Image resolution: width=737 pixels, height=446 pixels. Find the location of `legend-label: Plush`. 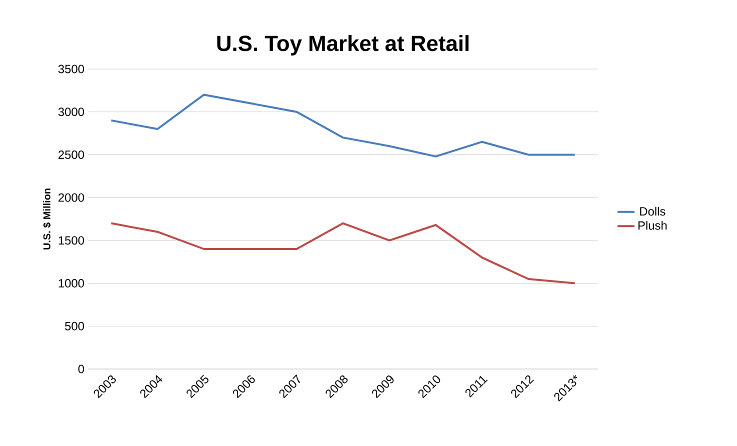

legend-label: Plush is located at coordinates (652, 225).